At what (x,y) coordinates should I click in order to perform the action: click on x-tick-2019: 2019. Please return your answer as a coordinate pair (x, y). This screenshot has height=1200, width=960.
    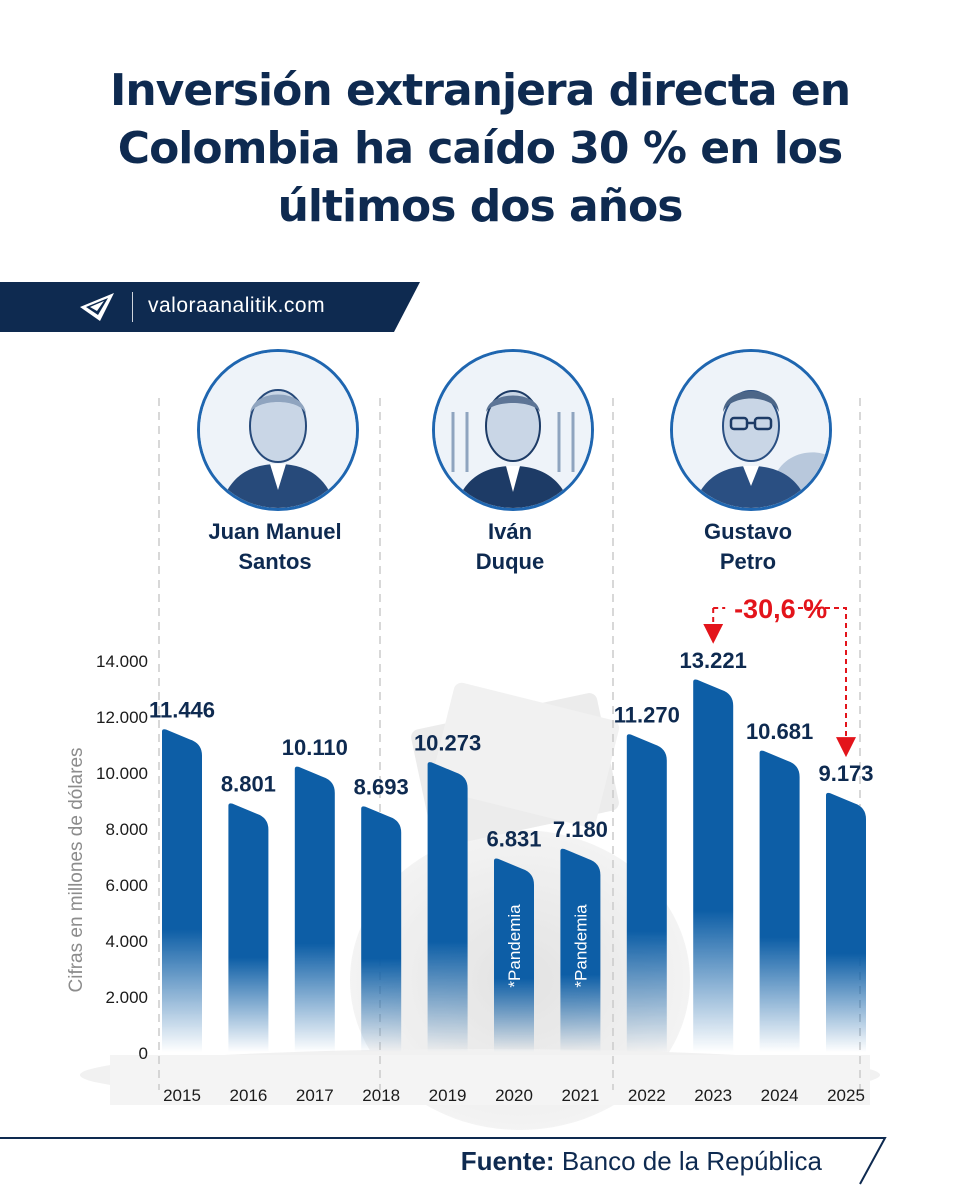
    Looking at the image, I should click on (448, 1095).